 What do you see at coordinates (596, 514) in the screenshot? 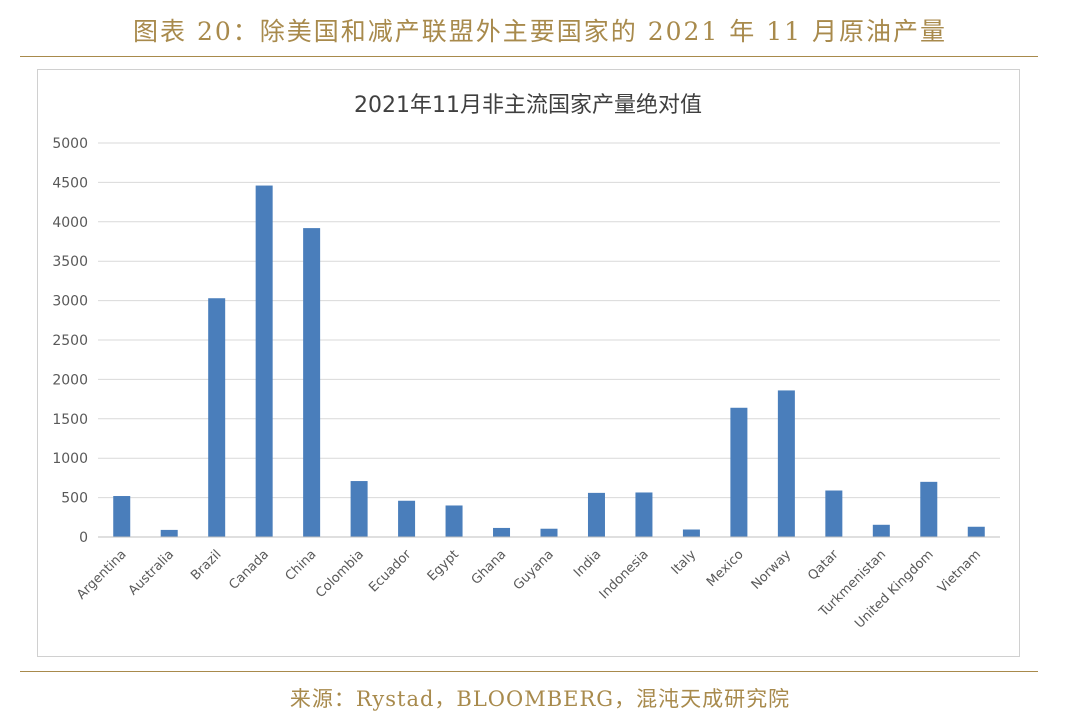
I see `bar-india` at bounding box center [596, 514].